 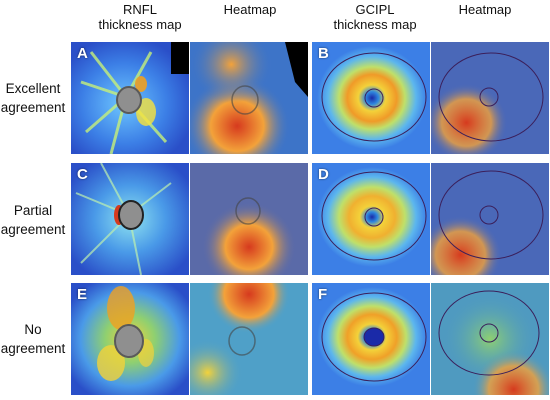 I want to click on gcipl-header: GCIPL thickness map, so click(x=375, y=17).